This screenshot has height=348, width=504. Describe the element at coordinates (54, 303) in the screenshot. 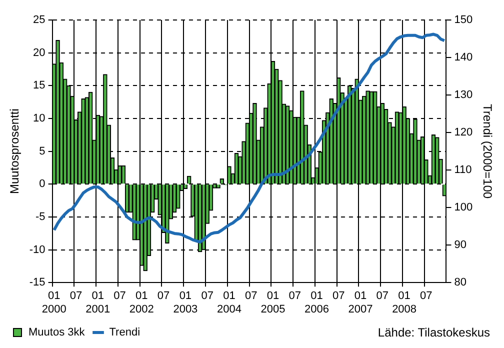

I see `x-tick-label: 01 2000` at that location.